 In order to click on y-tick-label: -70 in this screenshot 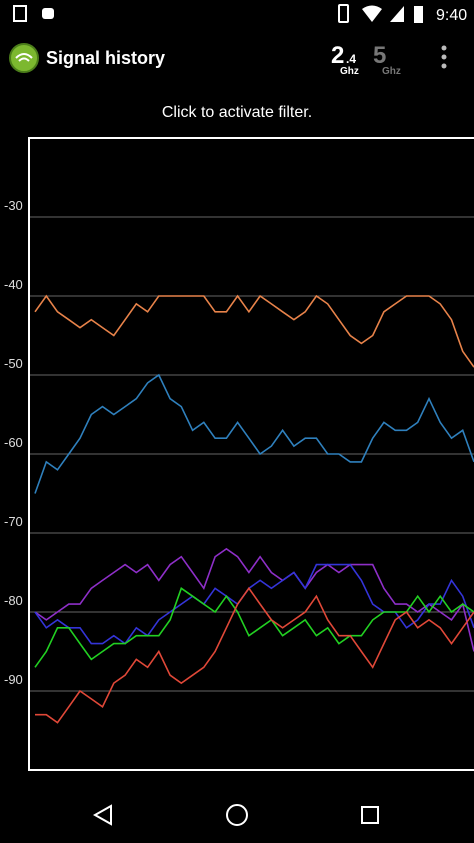, I will do `click(13, 521)`.